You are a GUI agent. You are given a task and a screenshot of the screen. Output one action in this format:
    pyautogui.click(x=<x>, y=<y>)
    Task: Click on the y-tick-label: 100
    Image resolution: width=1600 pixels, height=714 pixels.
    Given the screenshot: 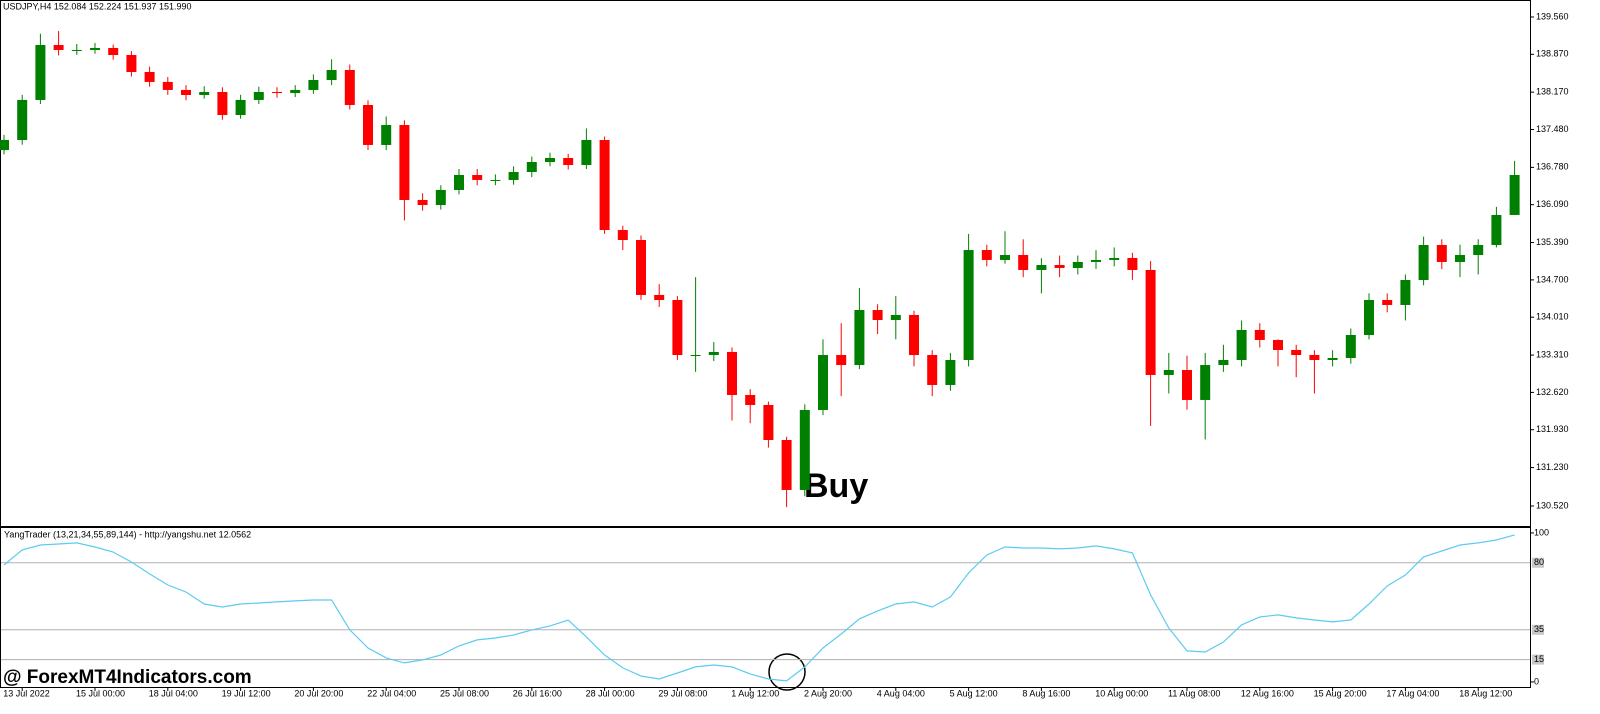 What is the action you would take?
    pyautogui.click(x=1541, y=532)
    